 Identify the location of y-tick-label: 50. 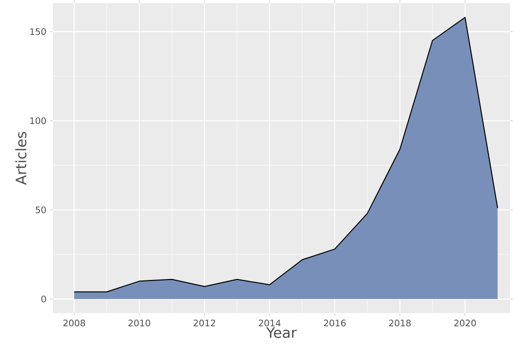
(41, 210).